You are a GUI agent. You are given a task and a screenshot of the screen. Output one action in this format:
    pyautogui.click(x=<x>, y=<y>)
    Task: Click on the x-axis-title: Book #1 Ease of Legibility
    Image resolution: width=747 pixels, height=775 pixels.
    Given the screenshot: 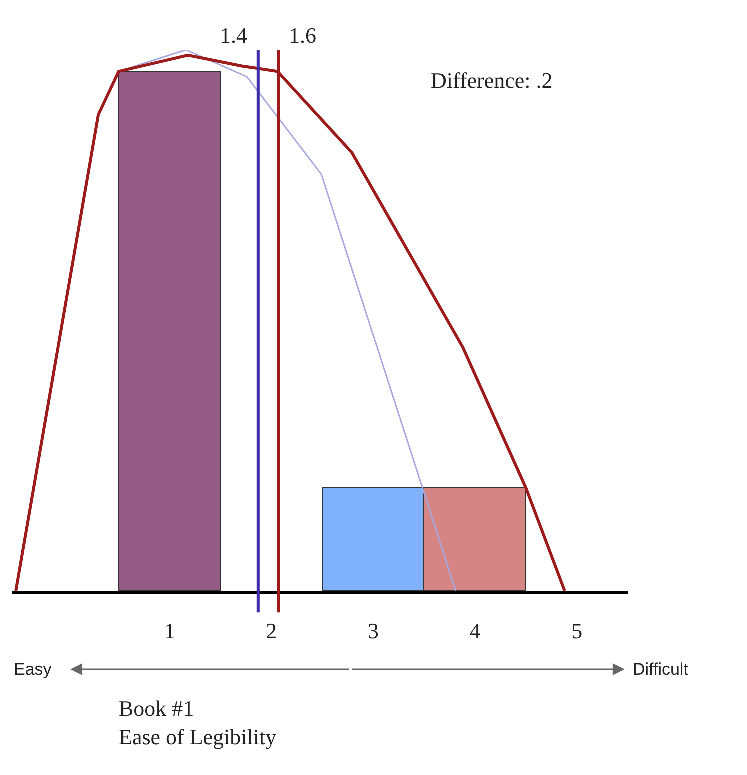 What is the action you would take?
    pyautogui.click(x=198, y=723)
    